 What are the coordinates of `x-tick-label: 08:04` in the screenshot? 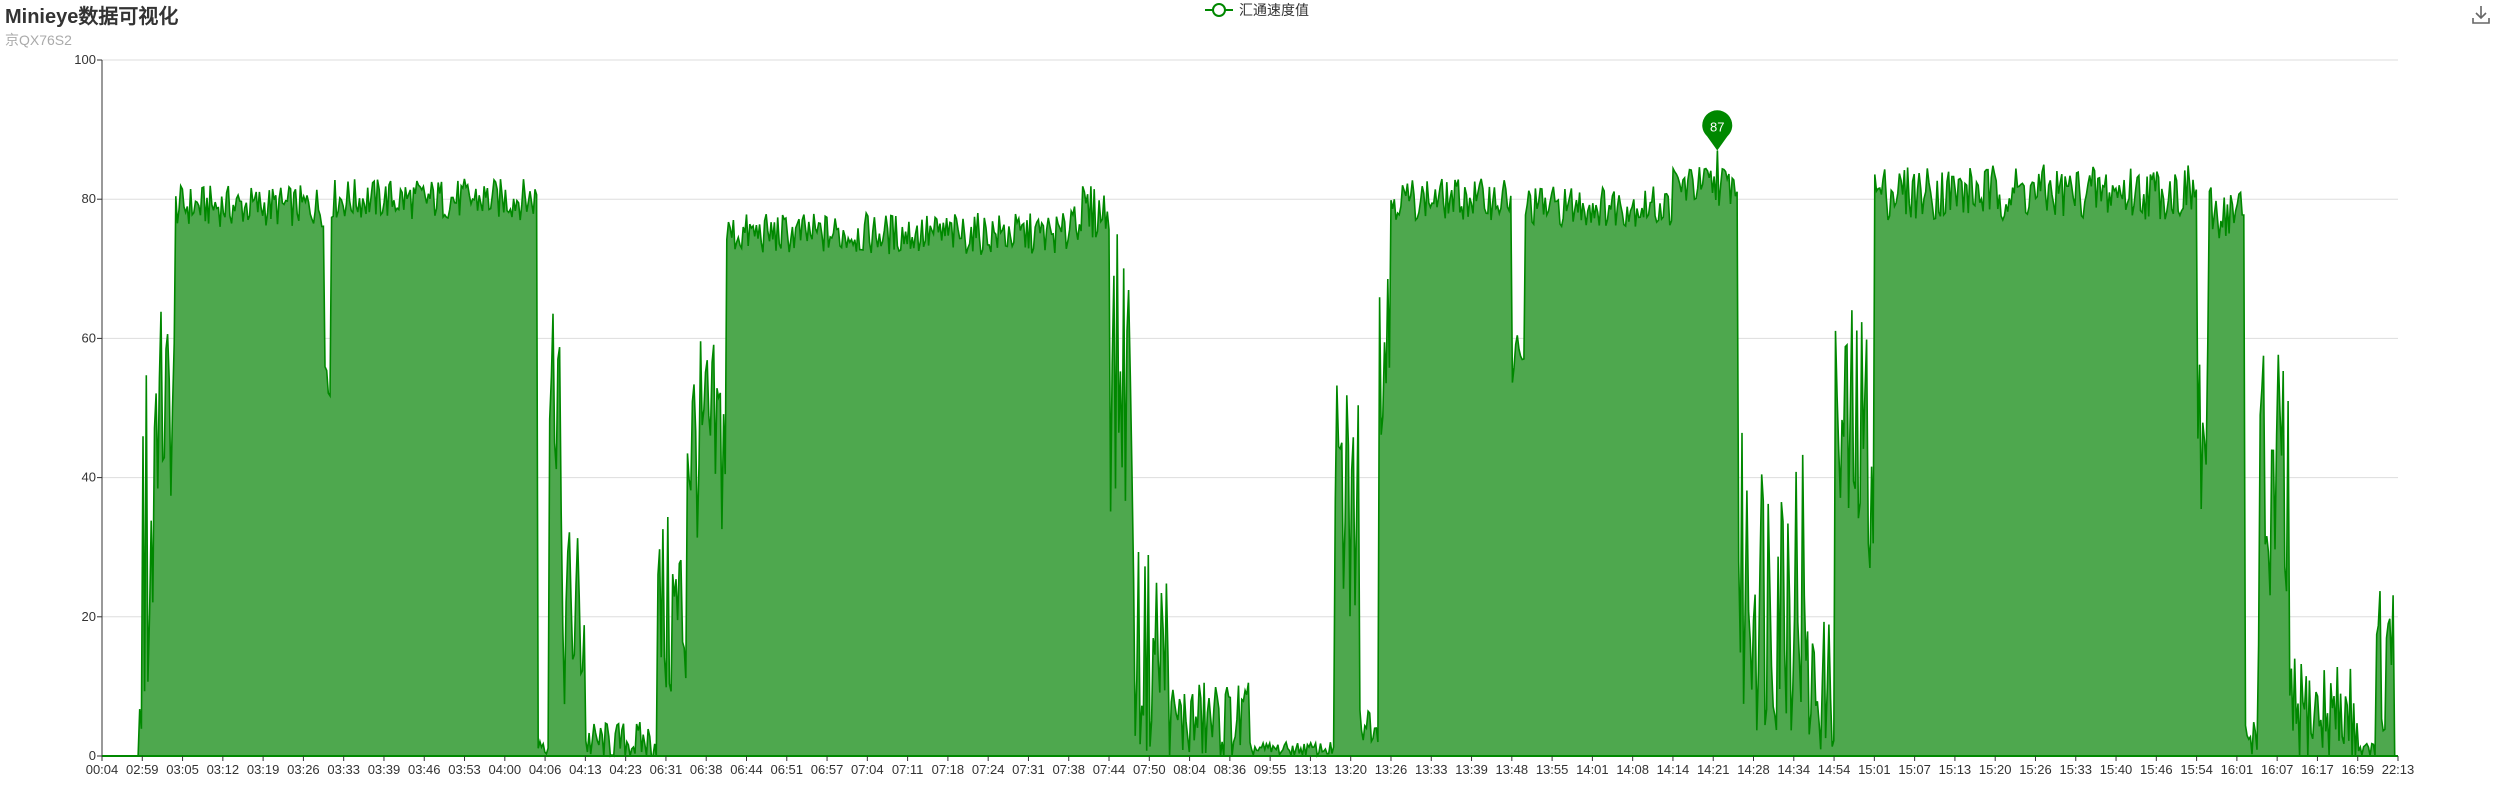 It's located at (1189, 769).